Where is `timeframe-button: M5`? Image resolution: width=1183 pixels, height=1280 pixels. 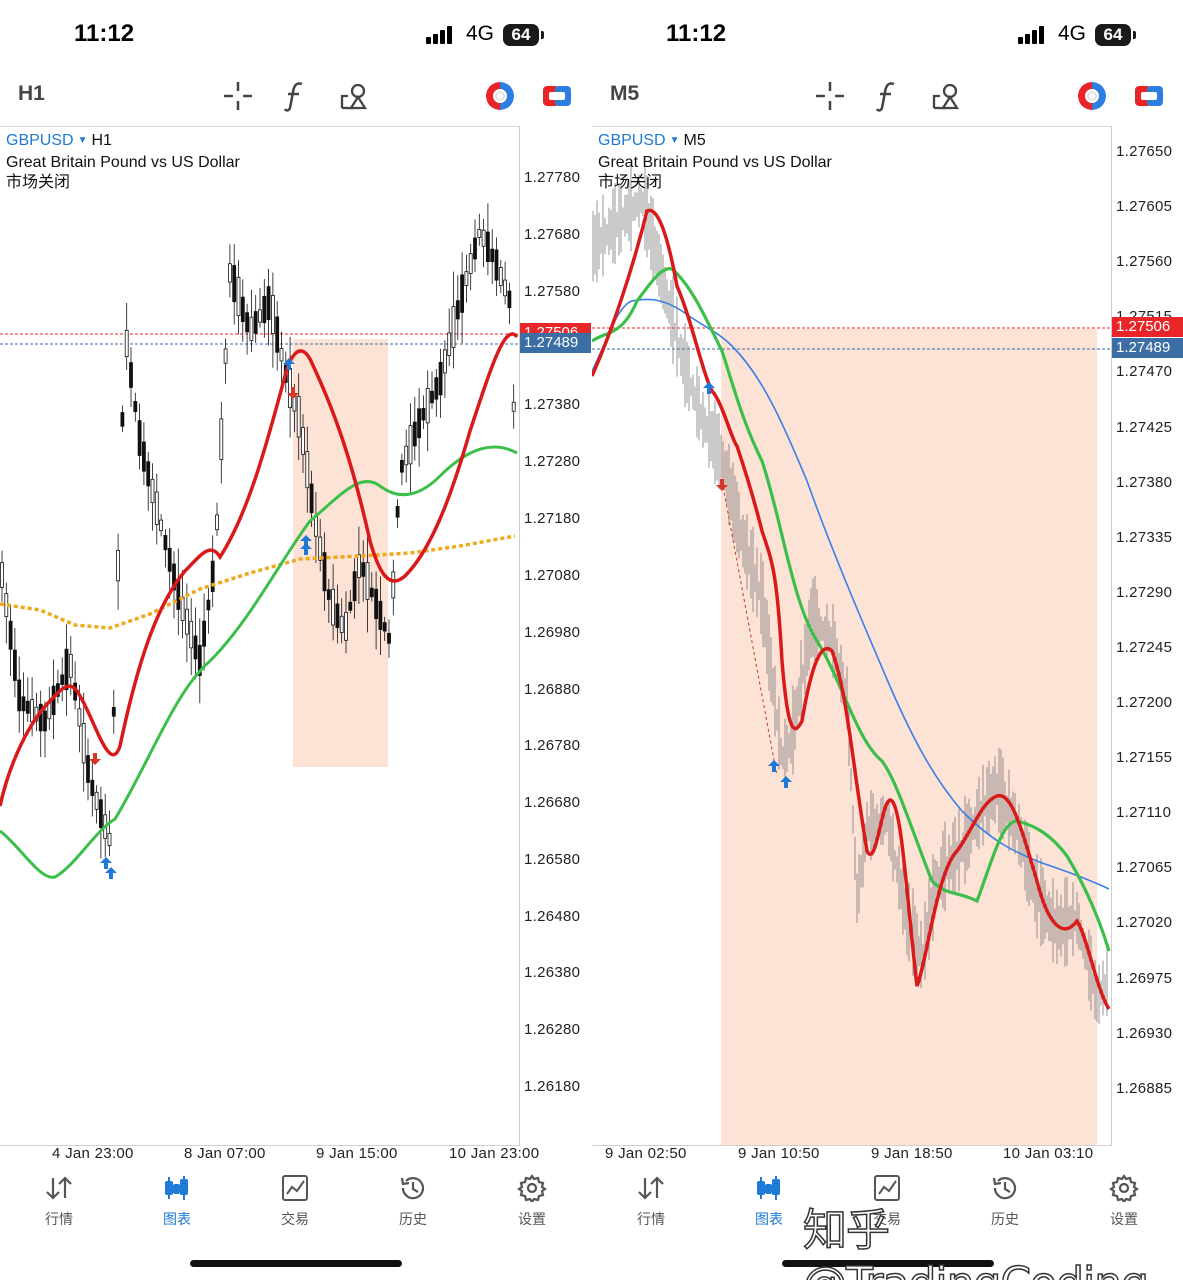 timeframe-button: M5 is located at coordinates (625, 93).